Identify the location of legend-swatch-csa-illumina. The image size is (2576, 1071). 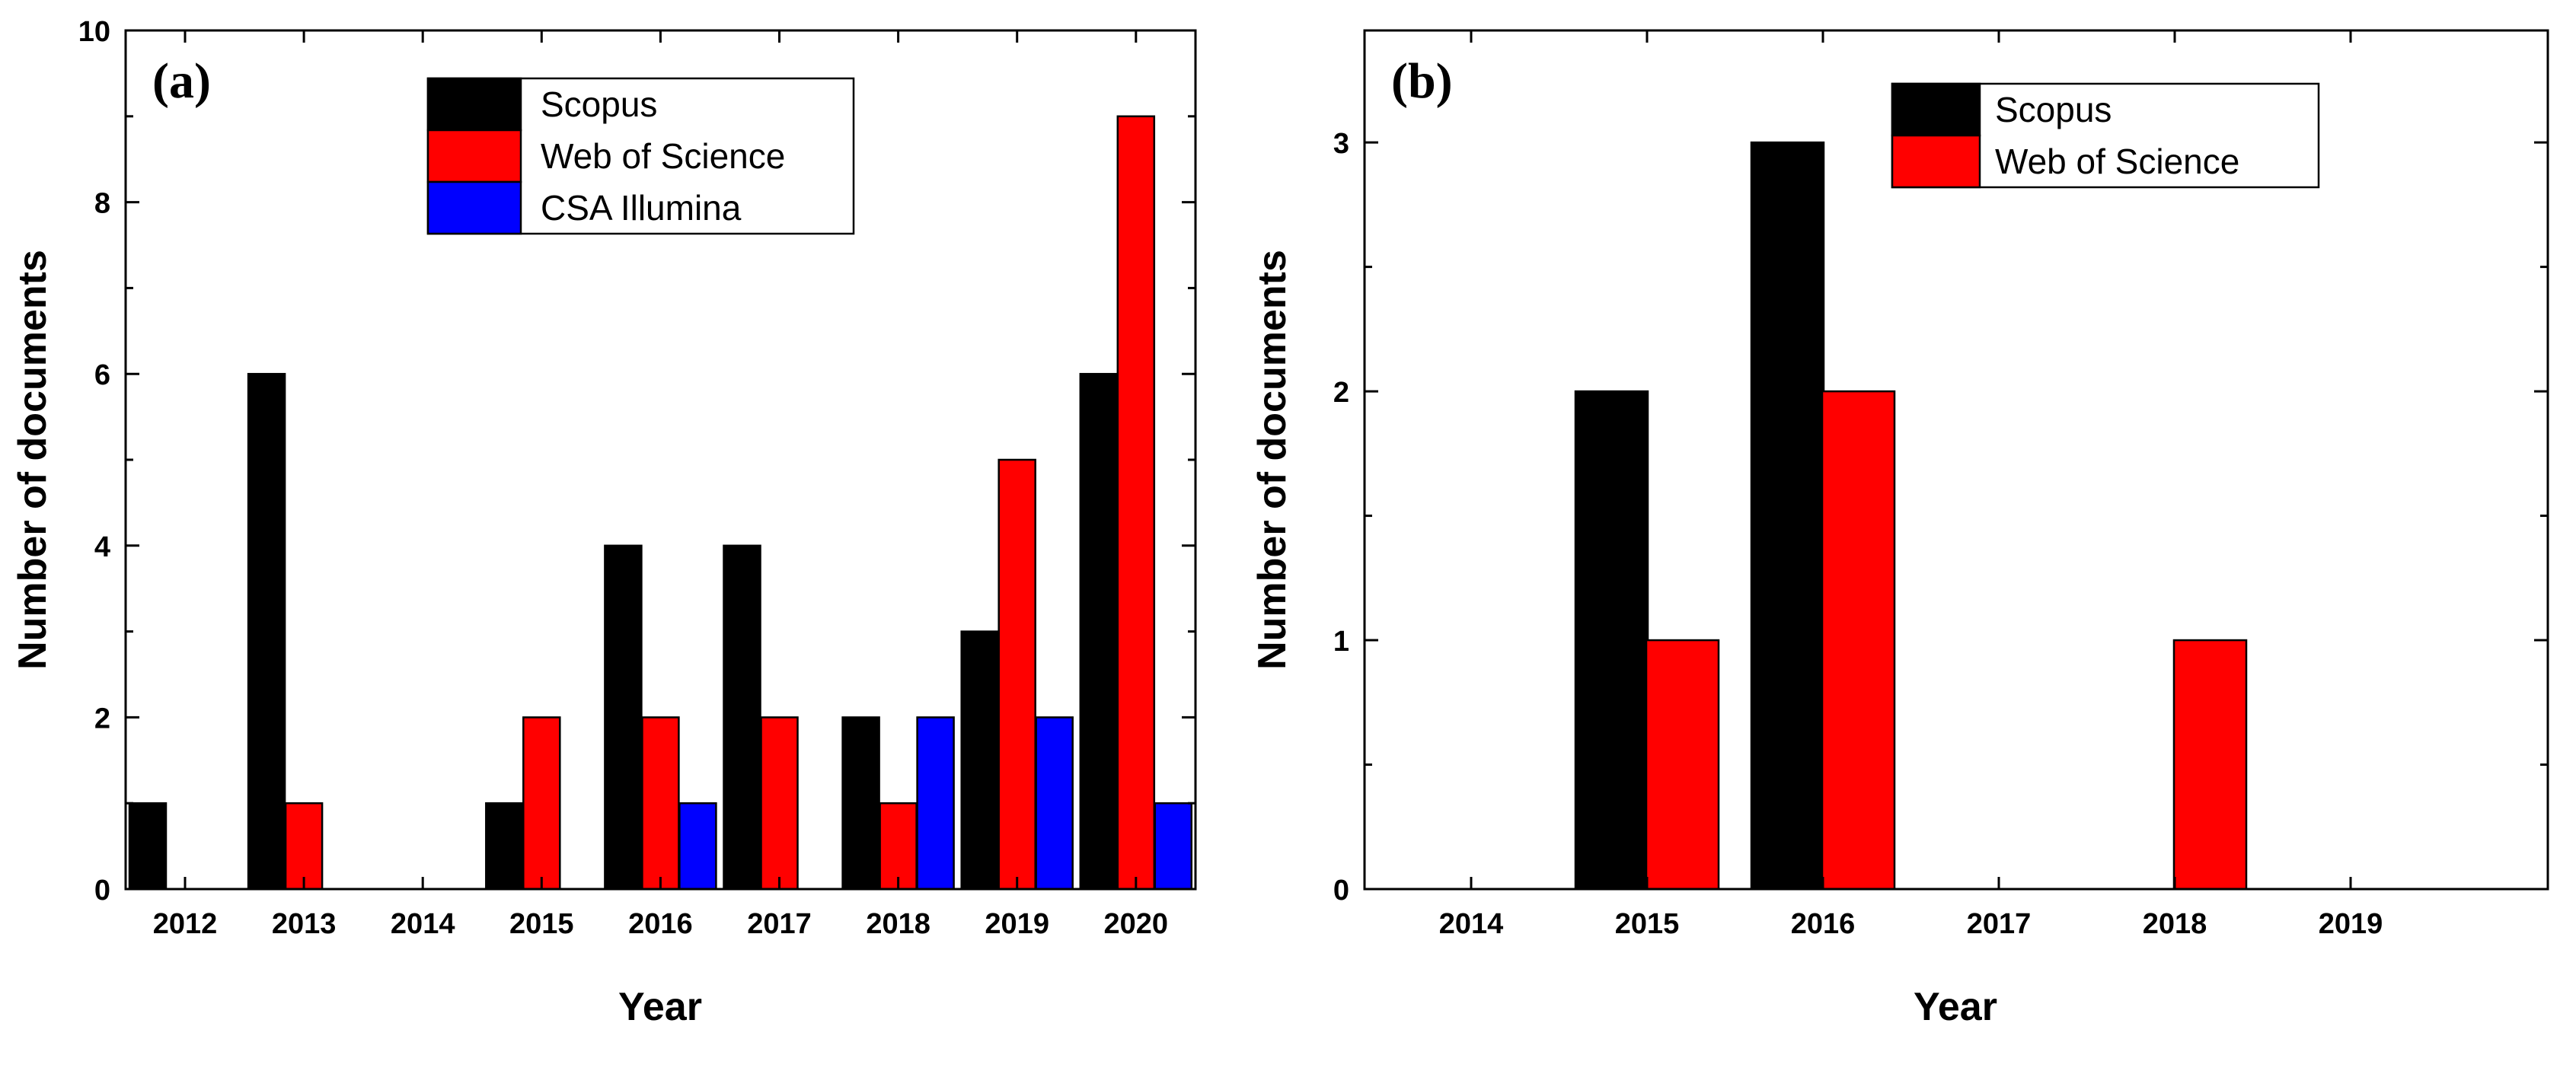
(474, 207).